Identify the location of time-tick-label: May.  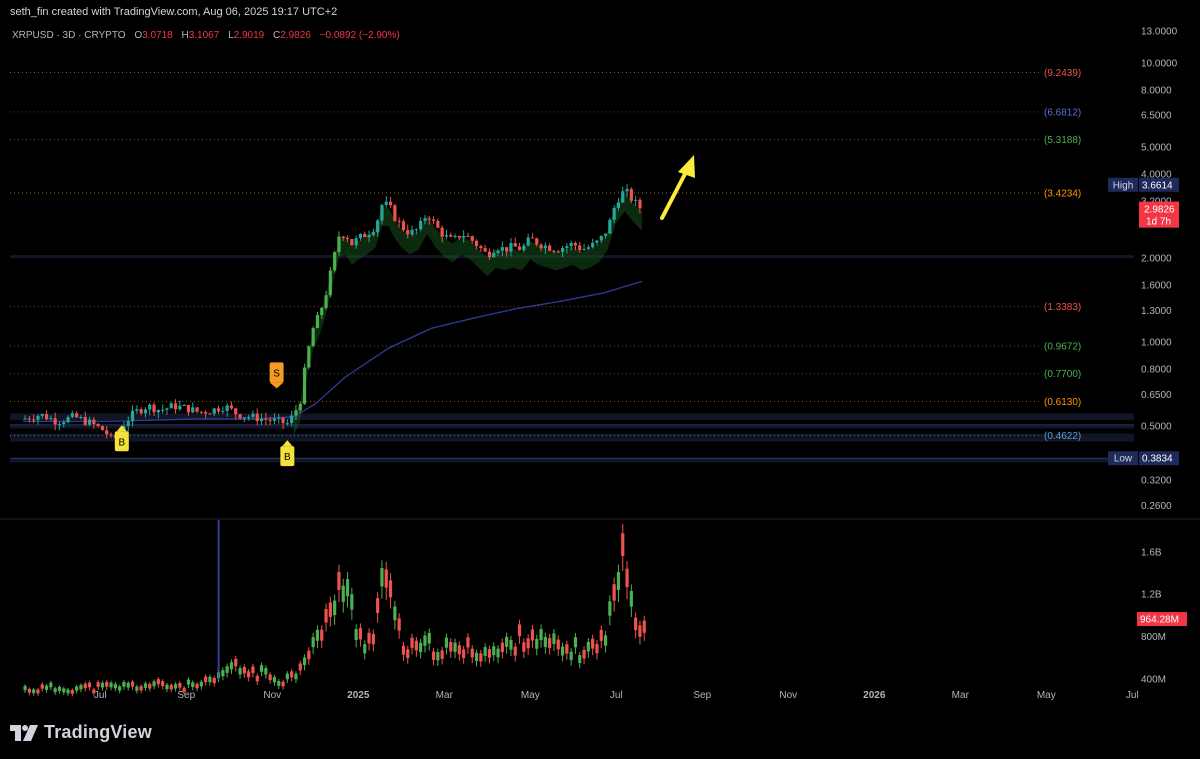
(530, 695).